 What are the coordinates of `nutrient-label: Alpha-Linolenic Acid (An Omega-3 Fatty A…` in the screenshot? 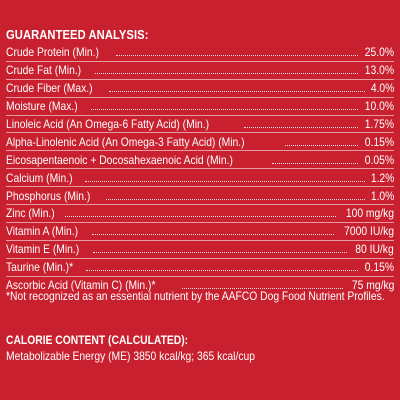 It's located at (125, 141).